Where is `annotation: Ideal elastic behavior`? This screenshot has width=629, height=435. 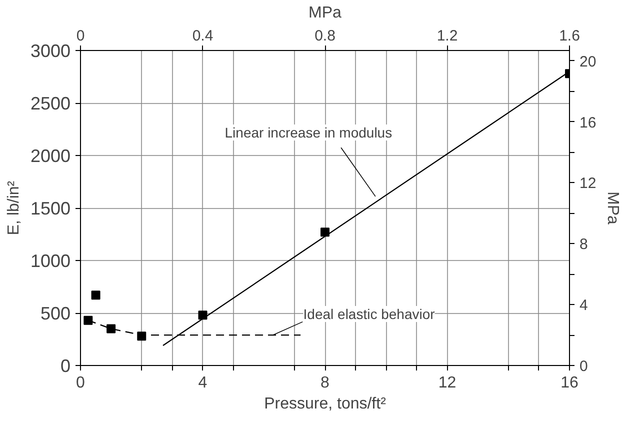 annotation: Ideal elastic behavior is located at coordinates (369, 314).